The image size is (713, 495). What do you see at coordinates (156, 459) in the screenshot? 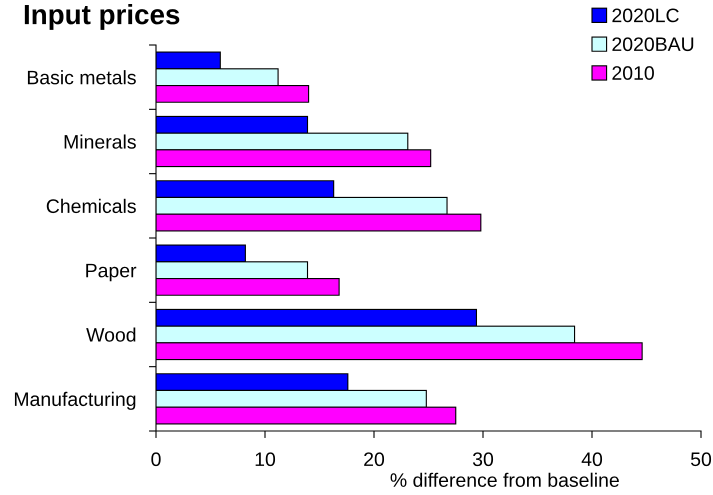
I see `x-tick-label: 0` at bounding box center [156, 459].